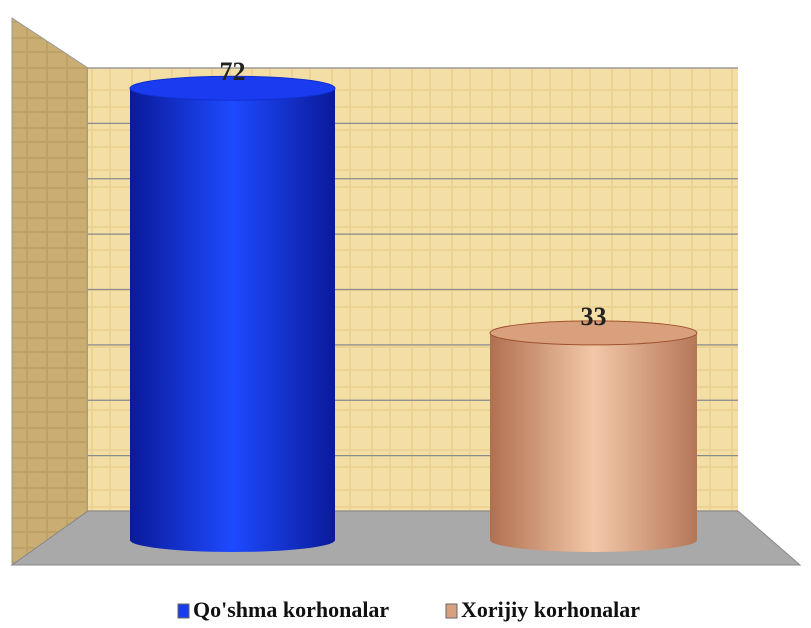 This screenshot has height=628, width=811. Describe the element at coordinates (594, 316) in the screenshot. I see `value-label: 33` at that location.